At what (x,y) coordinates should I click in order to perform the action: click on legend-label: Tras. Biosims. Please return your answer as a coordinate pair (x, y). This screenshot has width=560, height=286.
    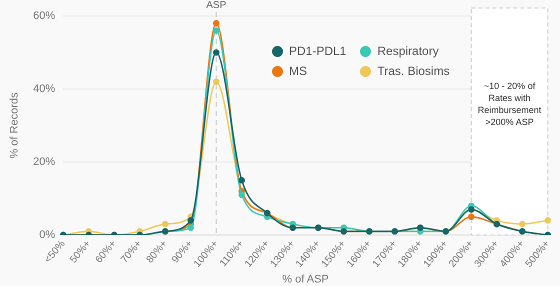
    Looking at the image, I should click on (413, 71).